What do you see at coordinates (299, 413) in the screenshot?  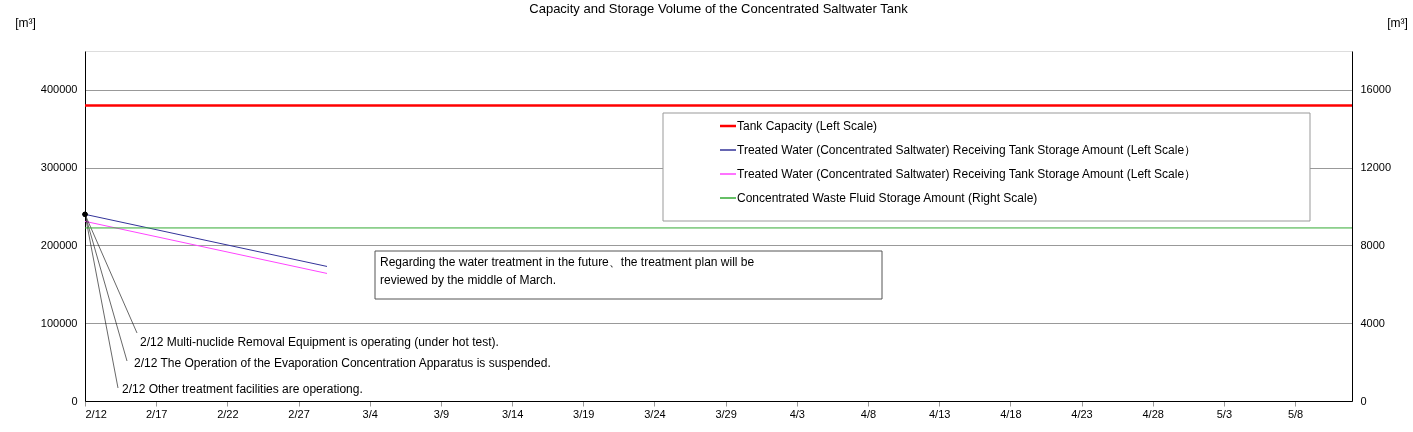 I see `x-tick-label: 2/27` at bounding box center [299, 413].